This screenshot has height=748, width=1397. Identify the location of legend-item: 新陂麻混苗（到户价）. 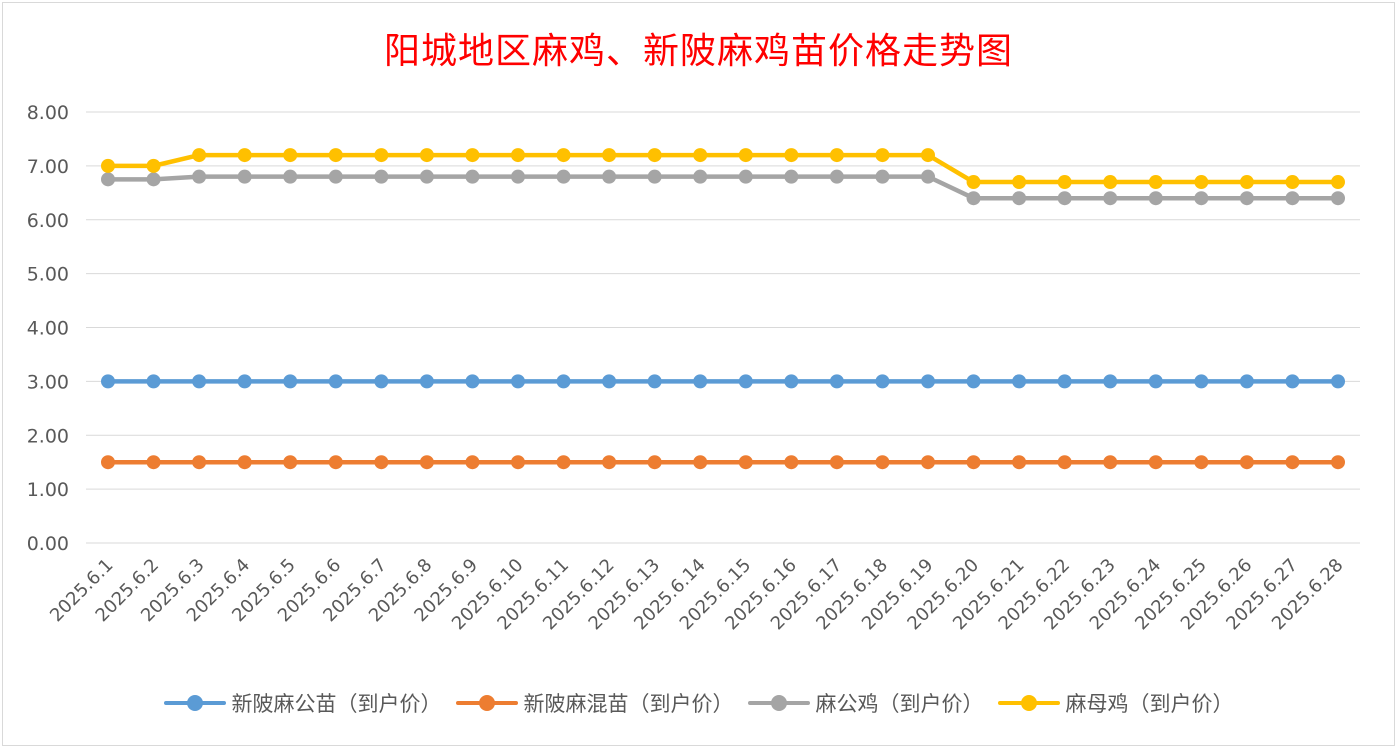
(594, 703).